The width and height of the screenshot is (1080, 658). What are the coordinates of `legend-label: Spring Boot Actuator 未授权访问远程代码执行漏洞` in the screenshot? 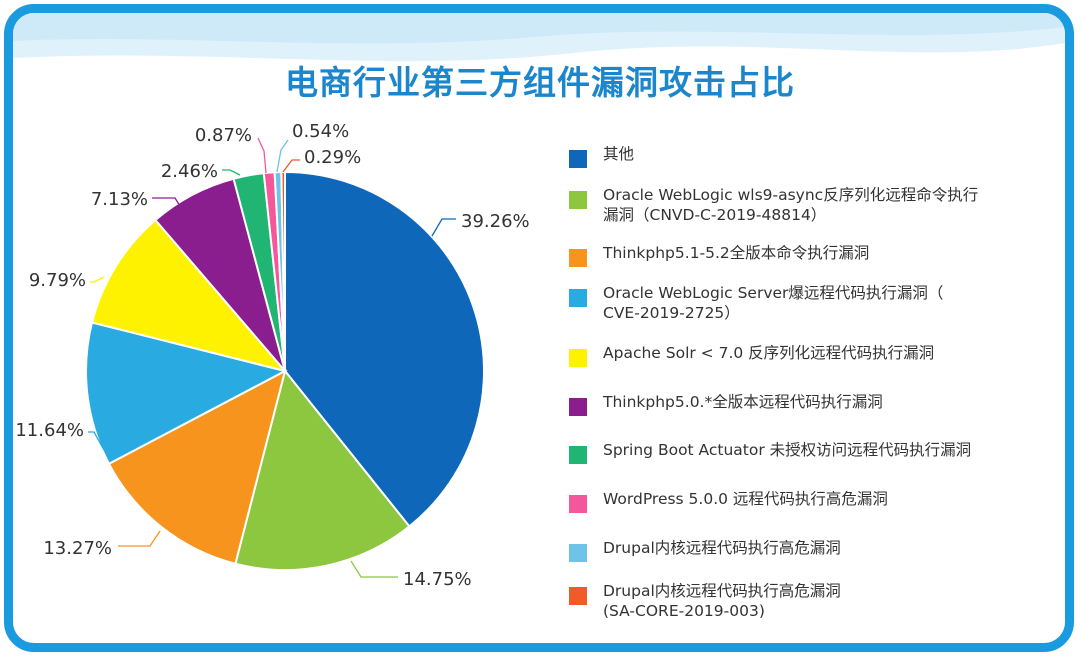 It's located at (787, 450).